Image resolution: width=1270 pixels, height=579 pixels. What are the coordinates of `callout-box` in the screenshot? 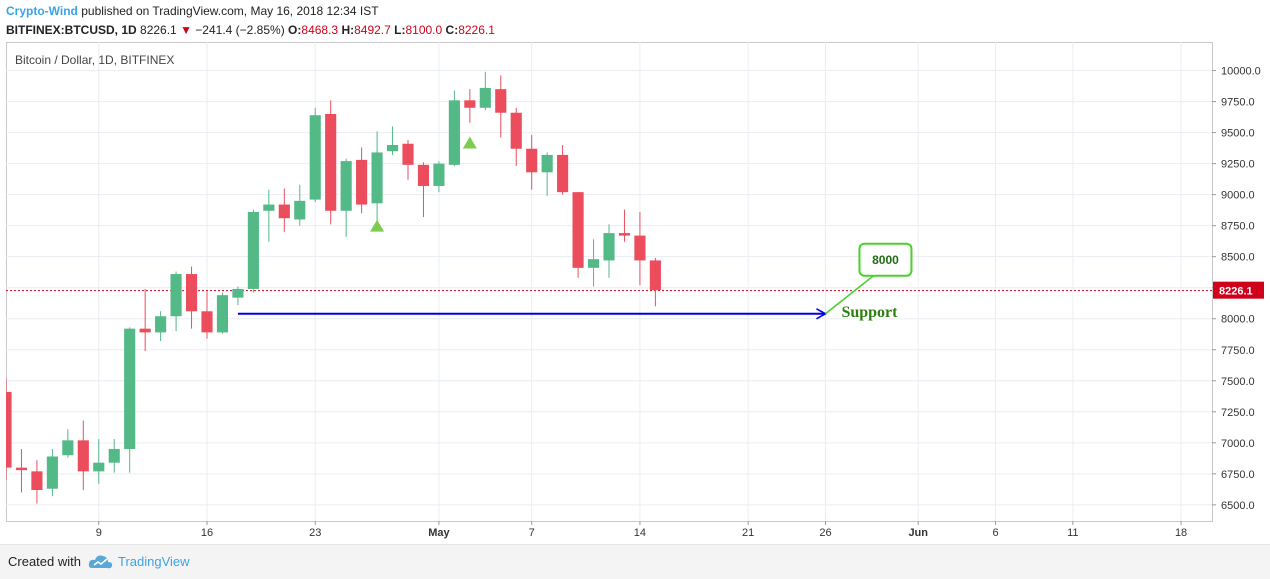 It's located at (885, 259).